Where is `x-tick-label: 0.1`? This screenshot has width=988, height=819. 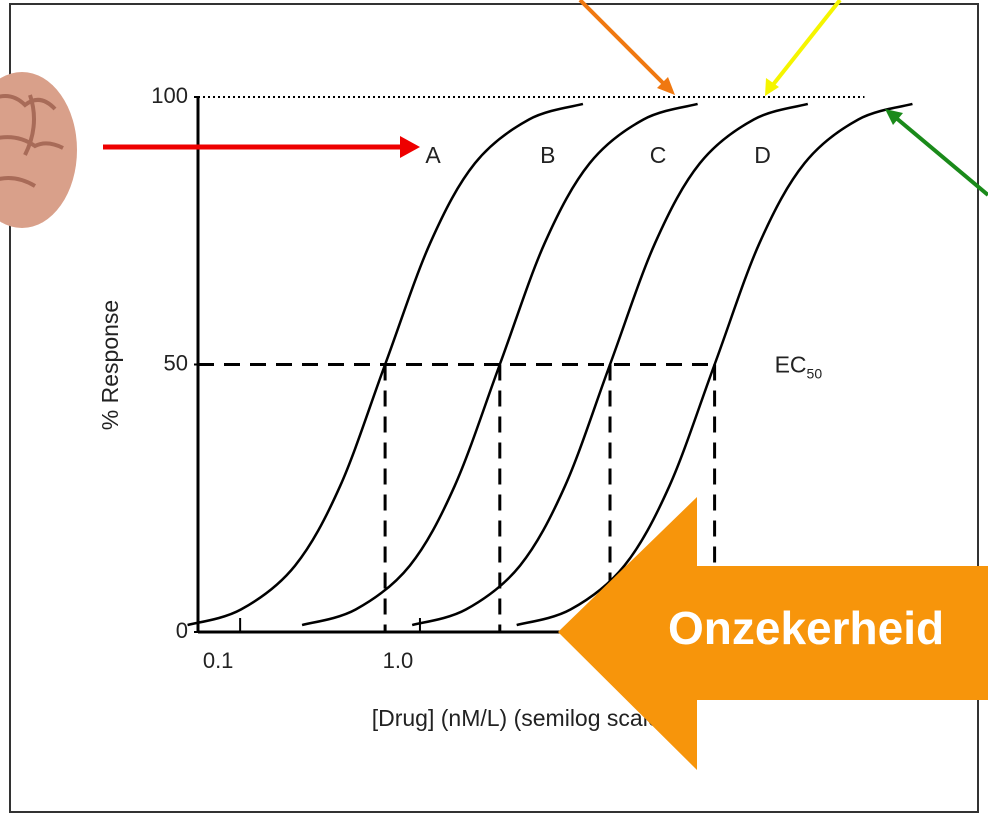
x-tick-label: 0.1 is located at coordinates (218, 660).